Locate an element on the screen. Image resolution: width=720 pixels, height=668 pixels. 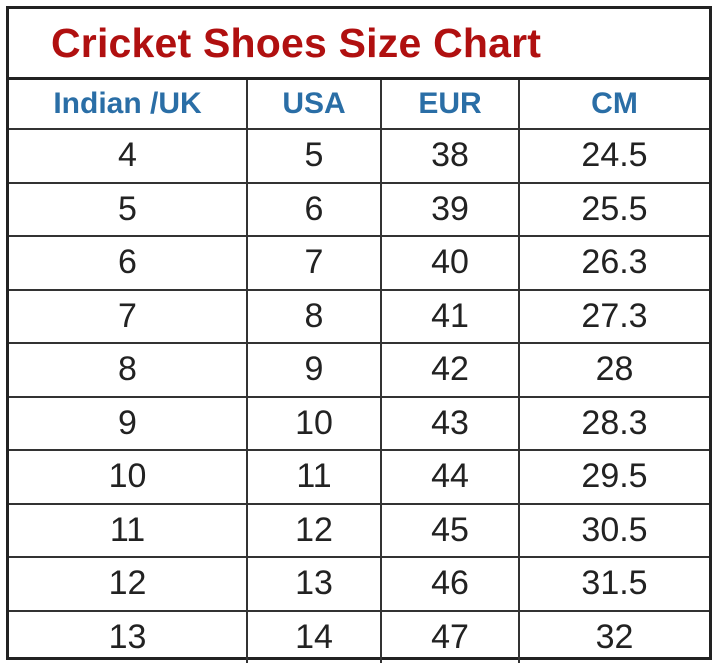
cell-usa: 5 is located at coordinates (314, 156).